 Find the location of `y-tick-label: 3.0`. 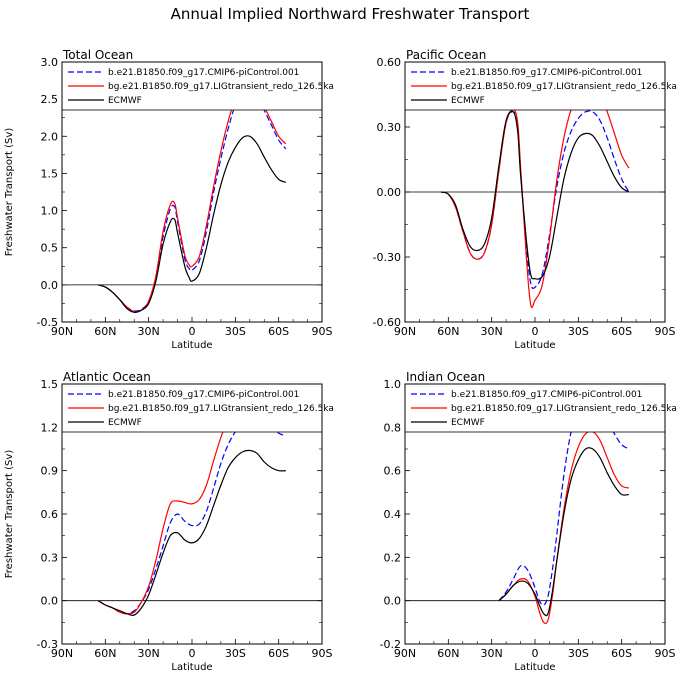

y-tick-label: 3.0 is located at coordinates (50, 62).